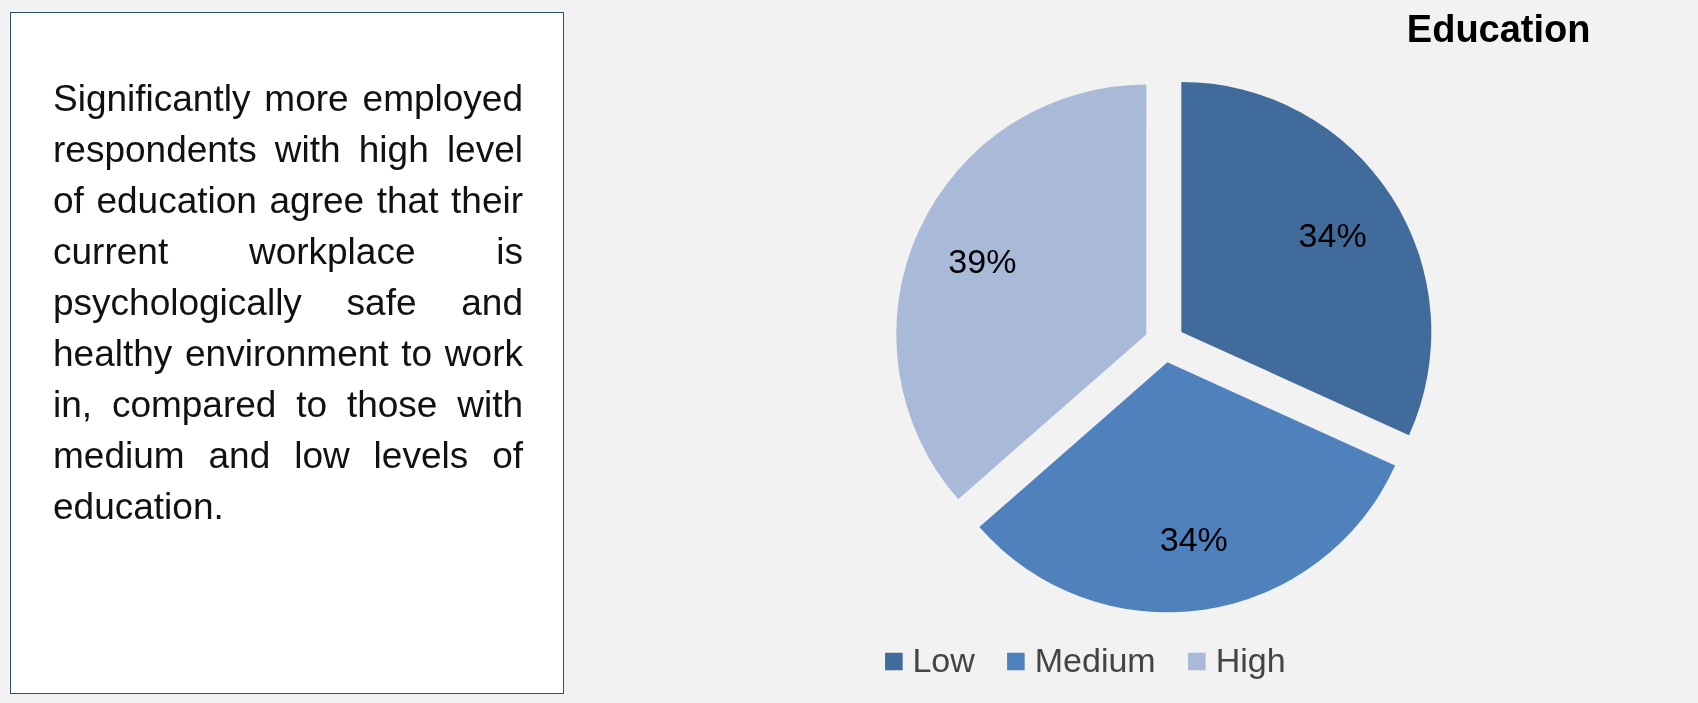 The width and height of the screenshot is (1698, 703). I want to click on chart-title: Education, so click(1498, 28).